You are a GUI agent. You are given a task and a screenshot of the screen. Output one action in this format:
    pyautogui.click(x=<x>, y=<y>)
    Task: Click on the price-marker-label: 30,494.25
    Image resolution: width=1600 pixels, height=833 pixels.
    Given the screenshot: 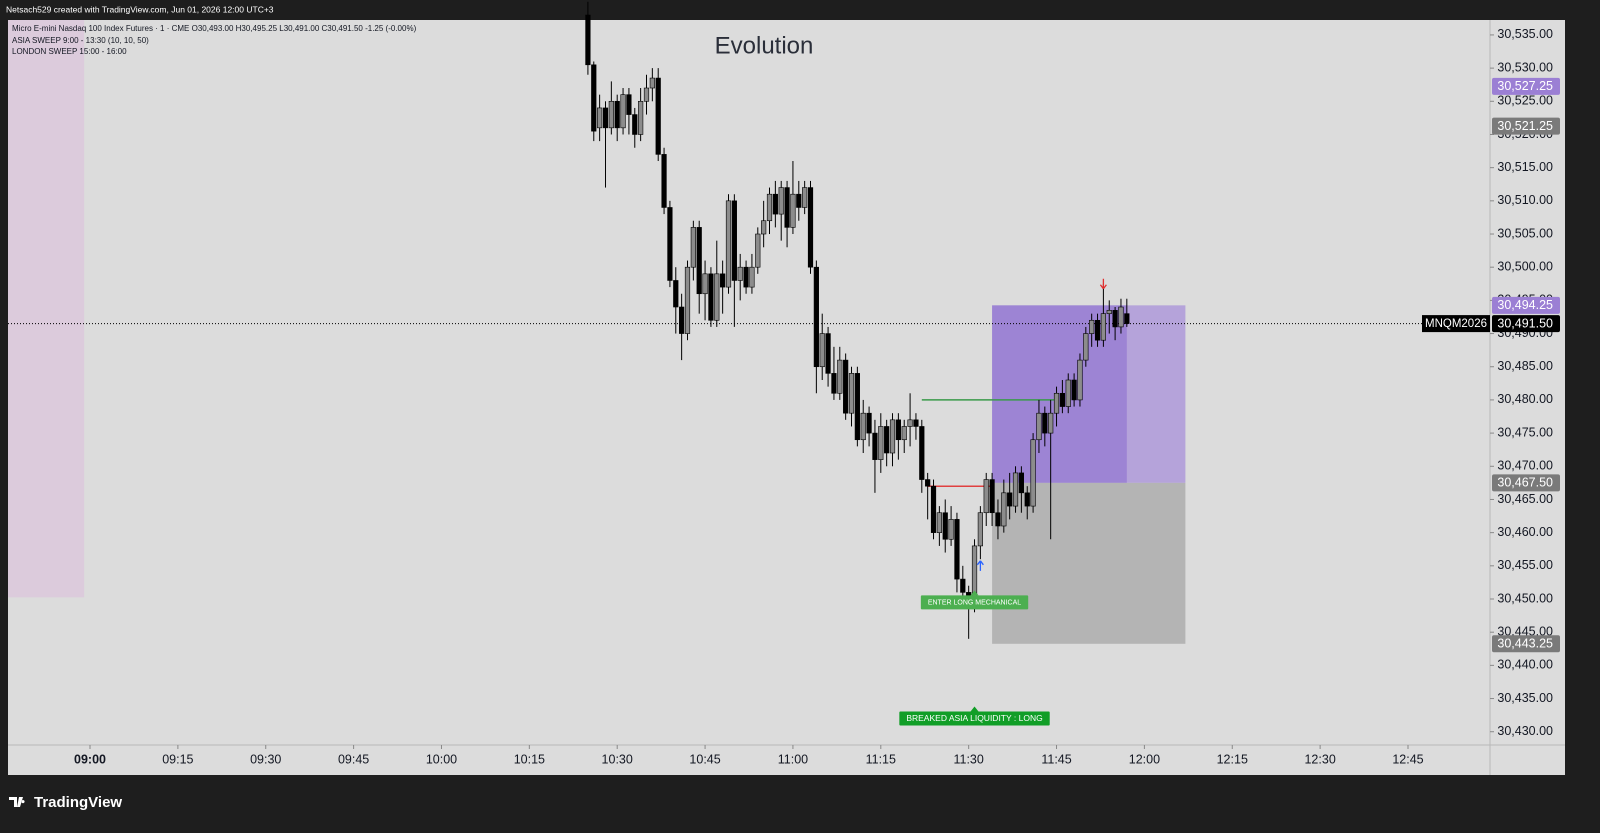 What is the action you would take?
    pyautogui.click(x=1525, y=305)
    